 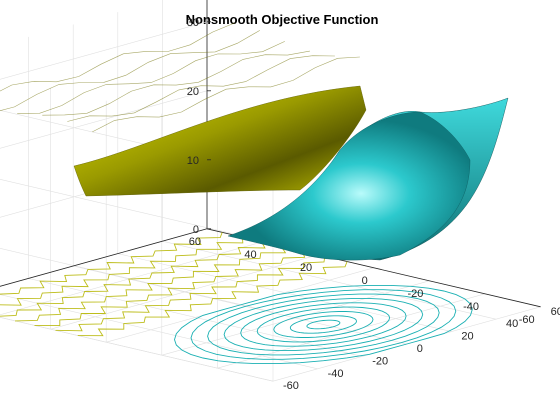 I want to click on z-tick-label: 10, so click(x=193, y=161).